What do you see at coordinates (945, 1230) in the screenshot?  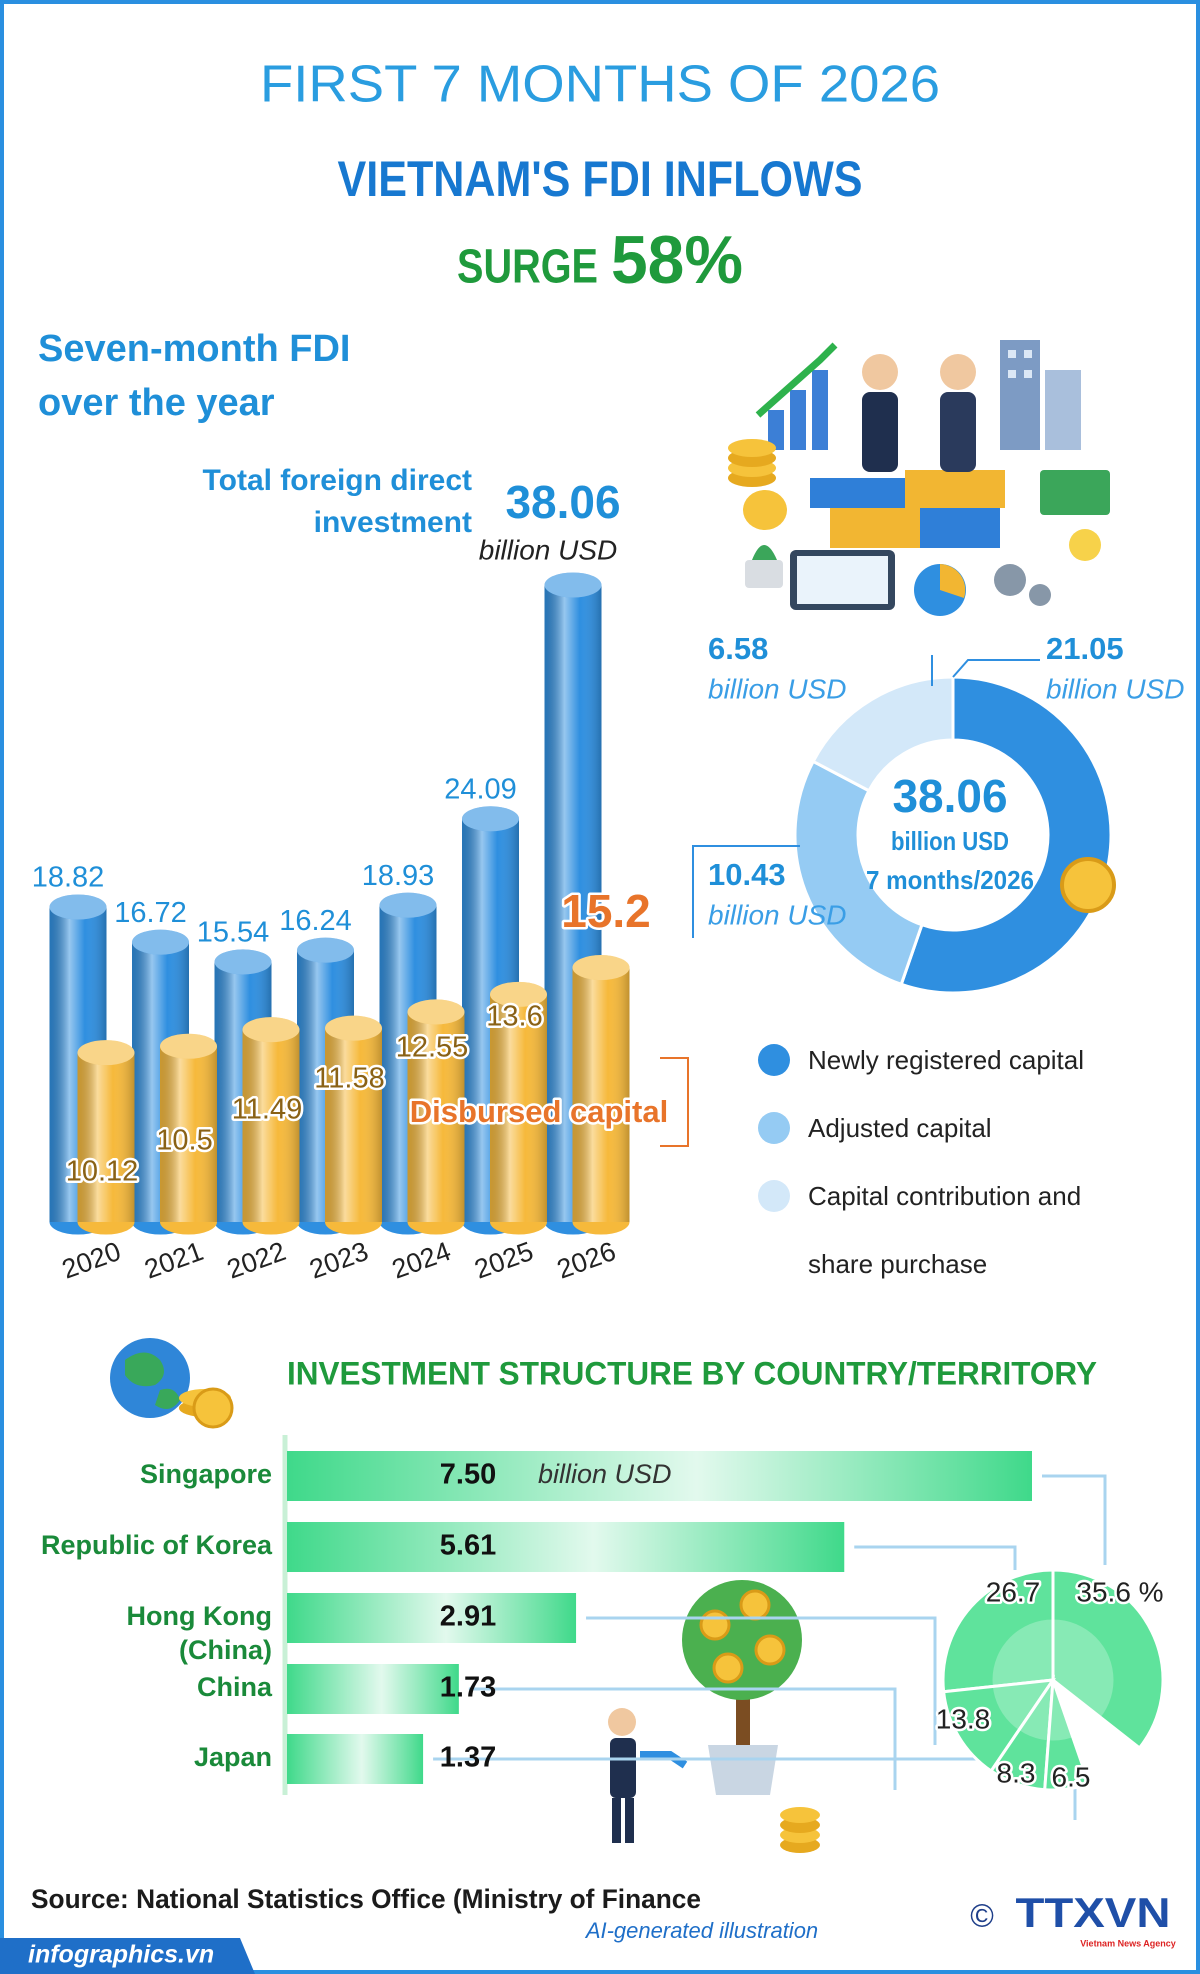 I see `legend-label: Capital contribution and share purchase` at bounding box center [945, 1230].